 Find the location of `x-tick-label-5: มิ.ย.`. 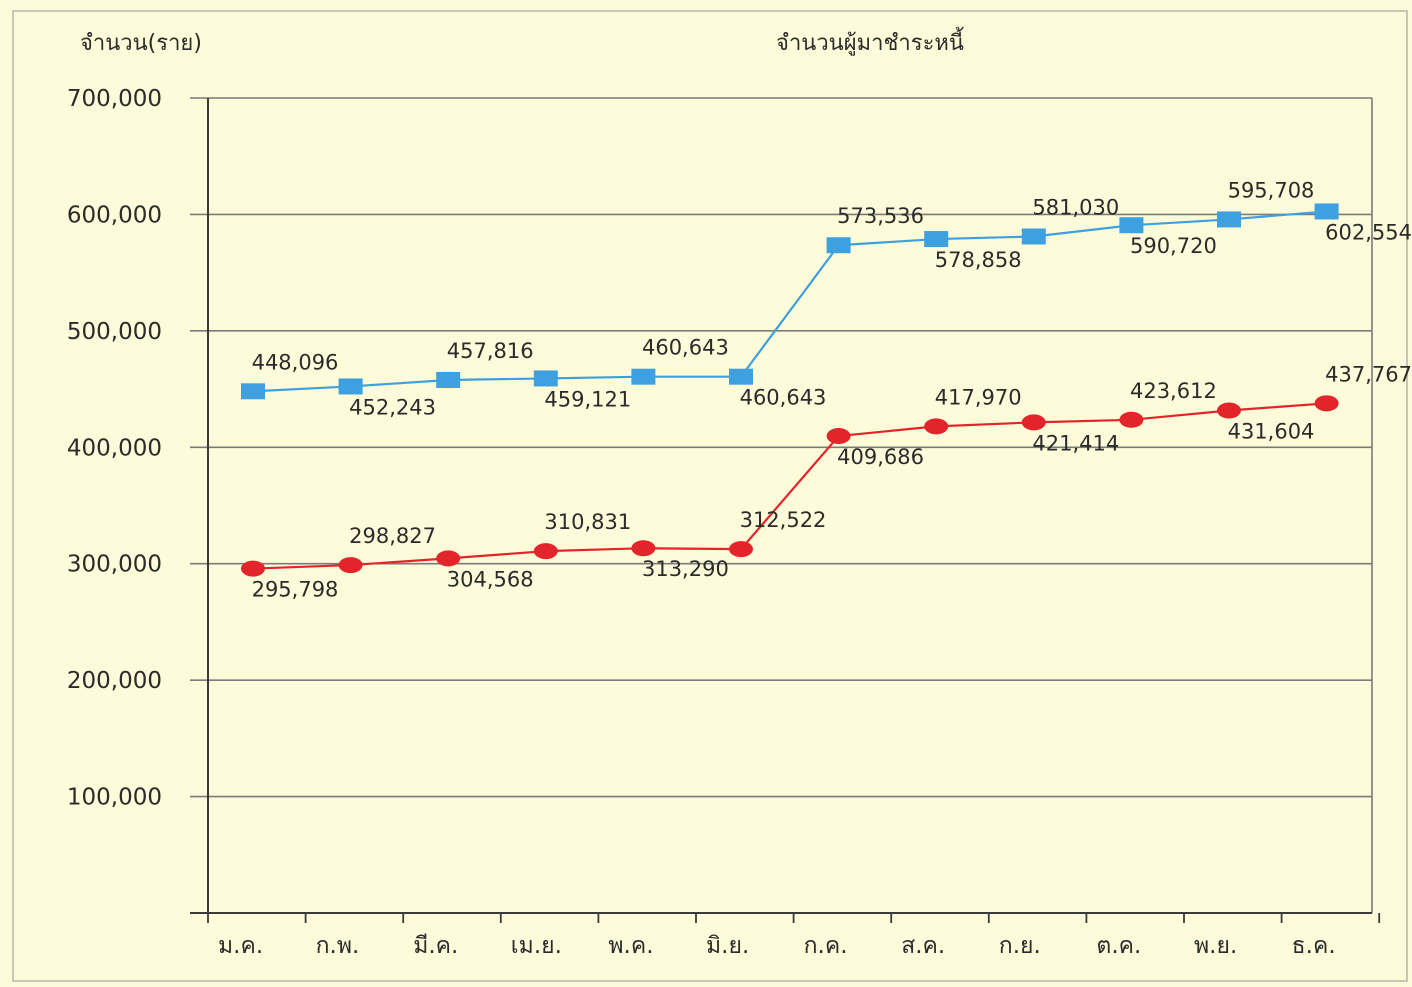

x-tick-label-5: มิ.ย. is located at coordinates (727, 946).